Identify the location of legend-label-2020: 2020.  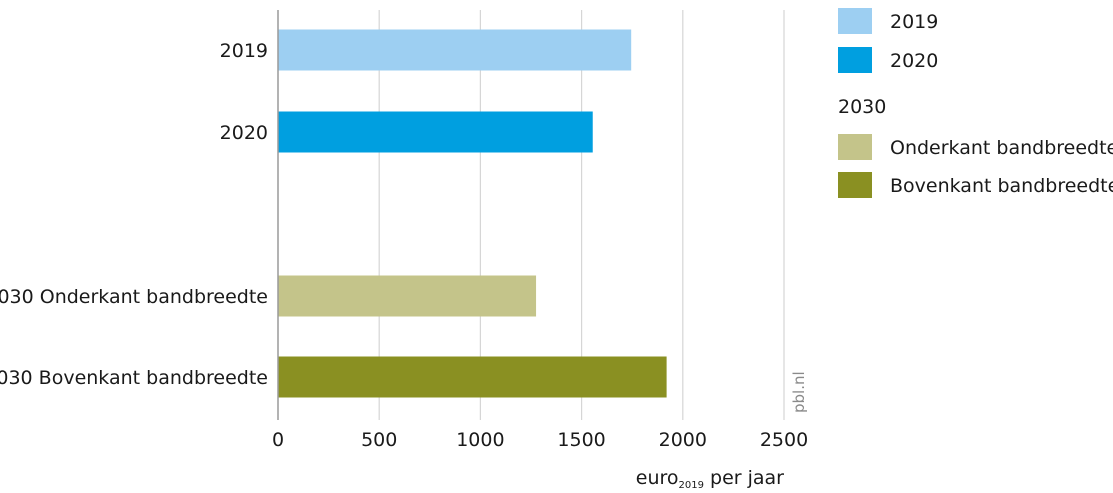
(914, 61).